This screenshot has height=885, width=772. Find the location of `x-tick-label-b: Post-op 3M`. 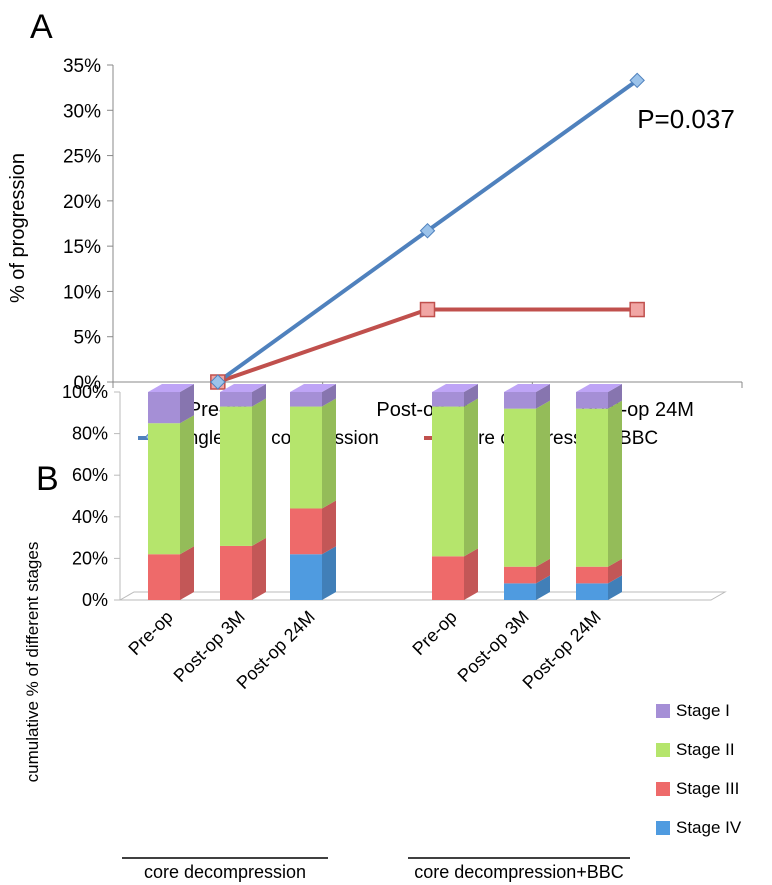

x-tick-label-b: Post-op 3M is located at coordinates (493, 646).